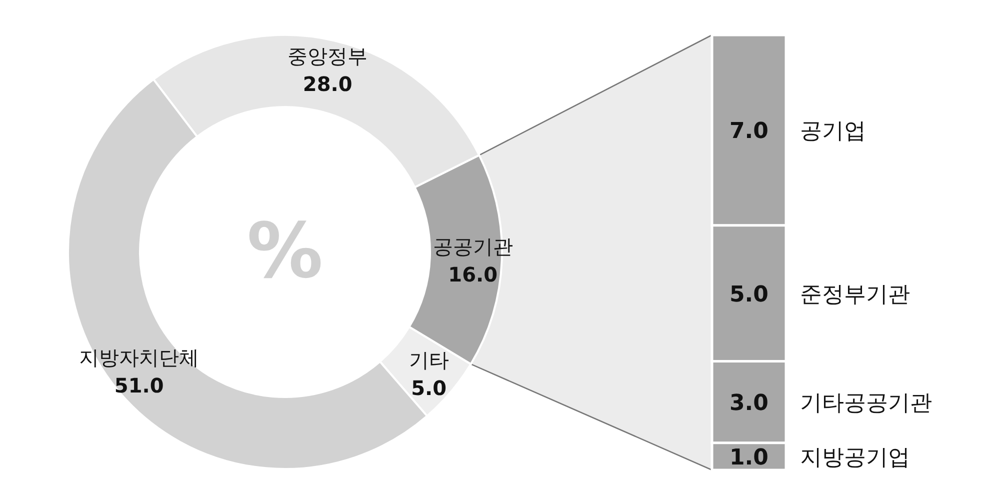 This screenshot has width=1000, height=495. What do you see at coordinates (749, 457) in the screenshot?
I see `data-label: 1.0` at bounding box center [749, 457].